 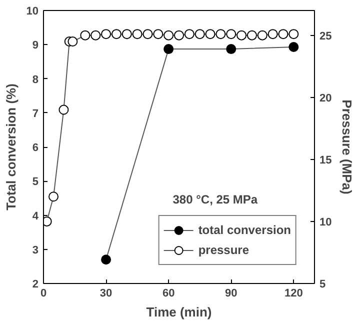 What do you see at coordinates (35, 148) in the screenshot?
I see `y-tick-label: 6` at bounding box center [35, 148].